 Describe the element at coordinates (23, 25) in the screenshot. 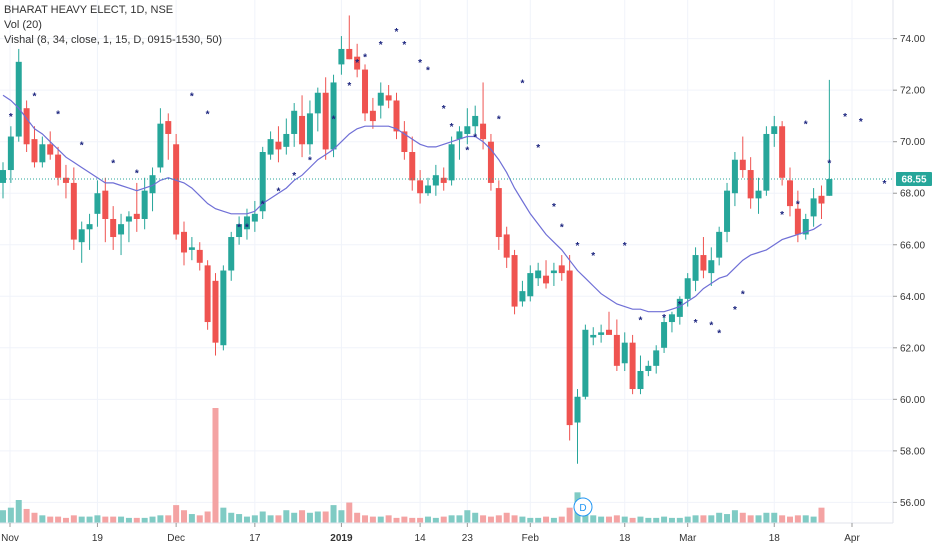

I see `volume-study-label: Vol (20)` at that location.